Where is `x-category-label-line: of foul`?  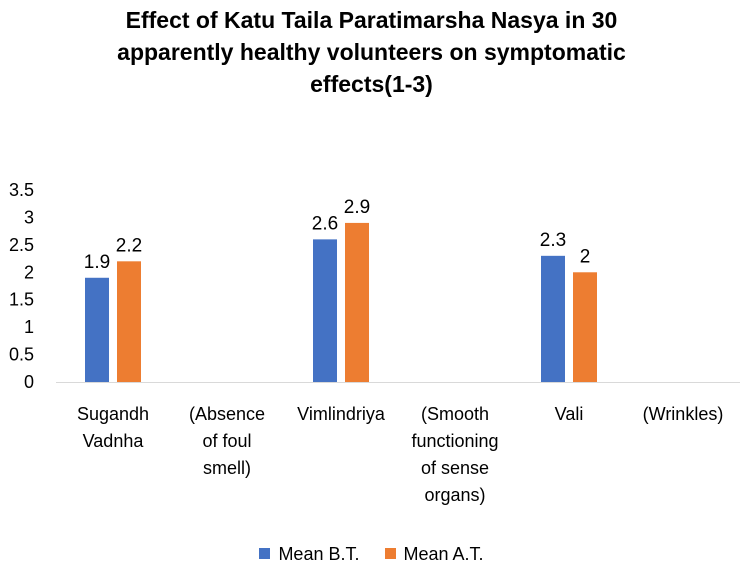
x-category-label-line: of foul is located at coordinates (226, 441).